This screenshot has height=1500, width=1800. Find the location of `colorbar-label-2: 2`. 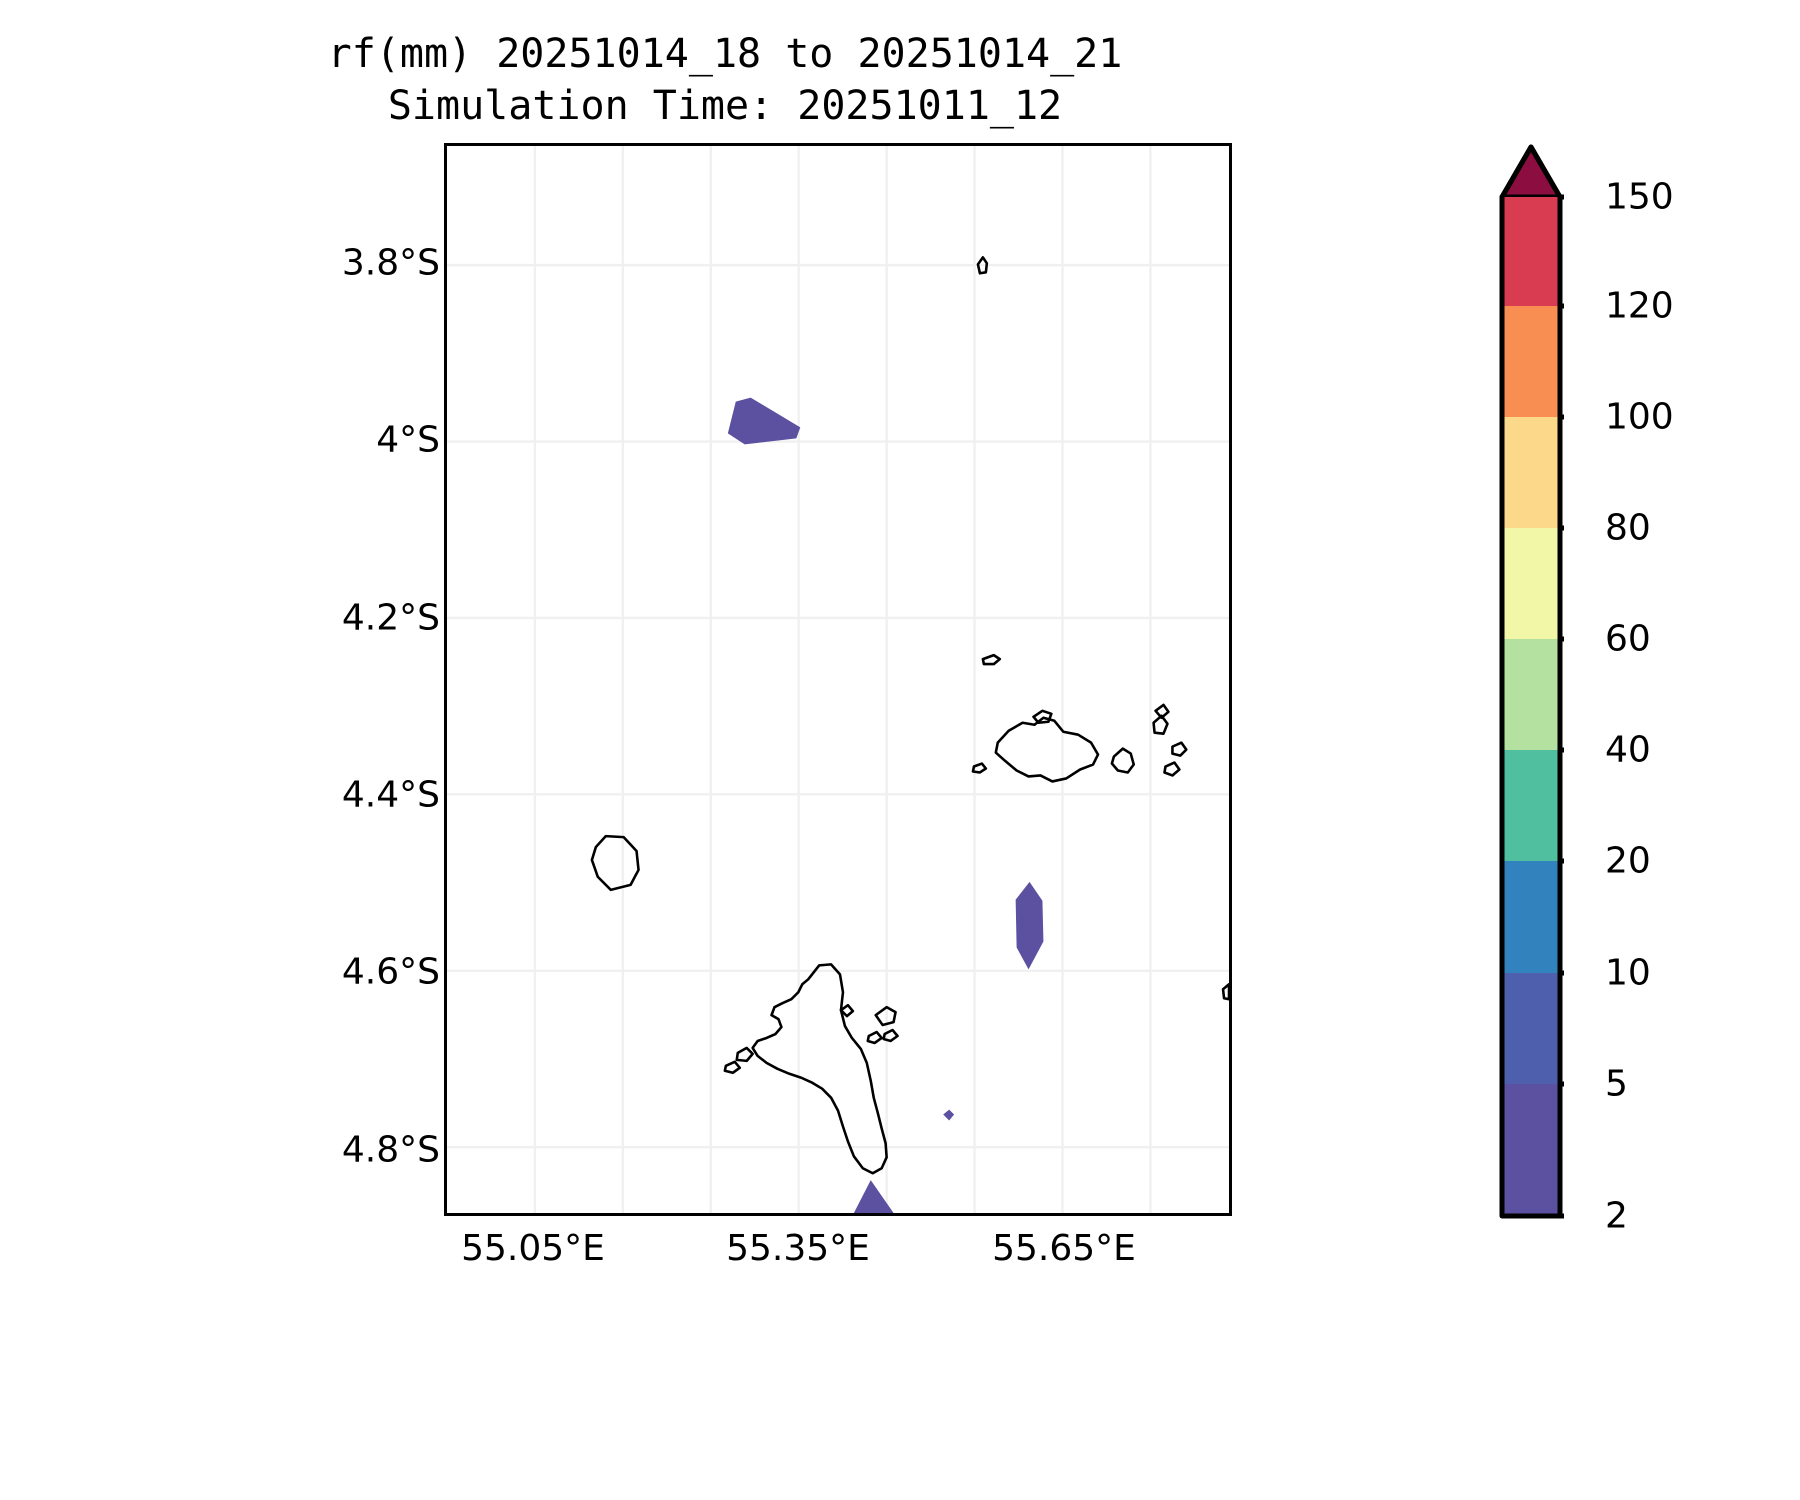

colorbar-label-2: 2 is located at coordinates (1616, 1216).